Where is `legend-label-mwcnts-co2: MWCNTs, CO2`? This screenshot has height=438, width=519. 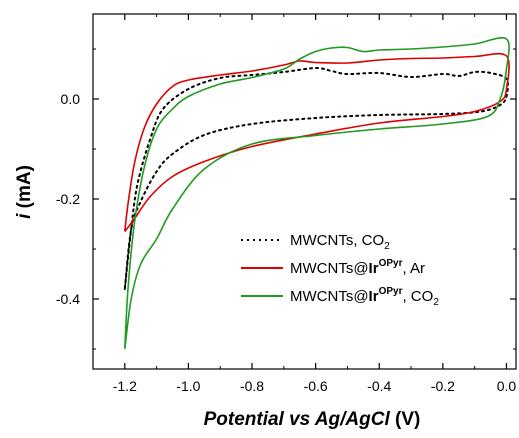 legend-label-mwcnts-co2: MWCNTs, CO2 is located at coordinates (340, 242).